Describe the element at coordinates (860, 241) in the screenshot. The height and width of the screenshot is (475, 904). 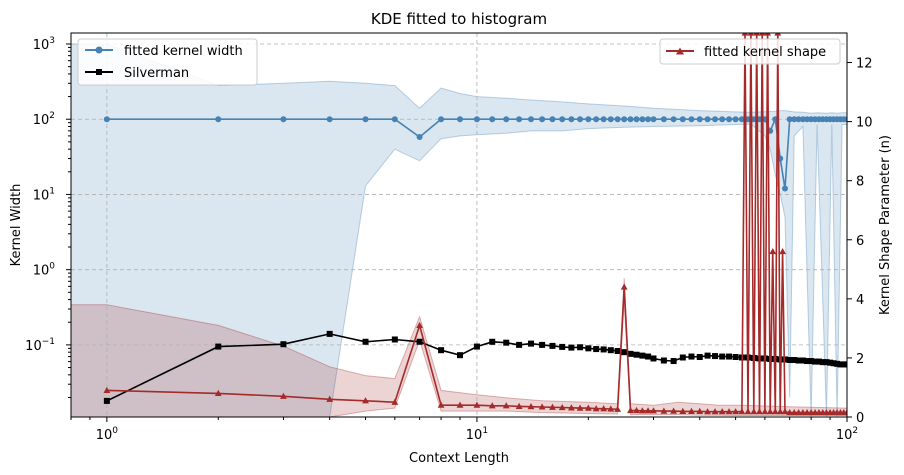
I see `y-right-tick-label-3: 6` at that location.